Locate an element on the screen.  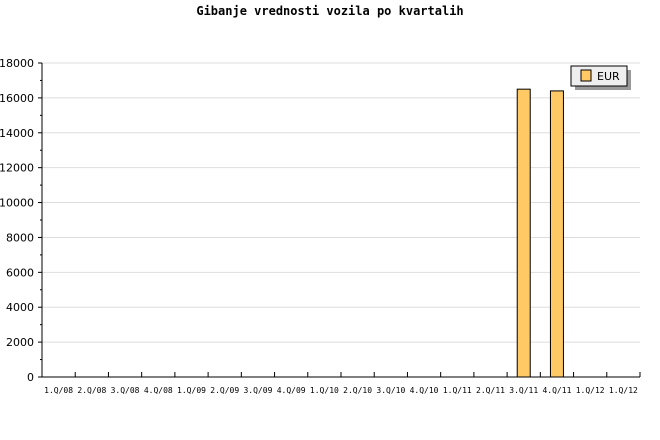
y-tick-label: 18000 is located at coordinates (17, 63).